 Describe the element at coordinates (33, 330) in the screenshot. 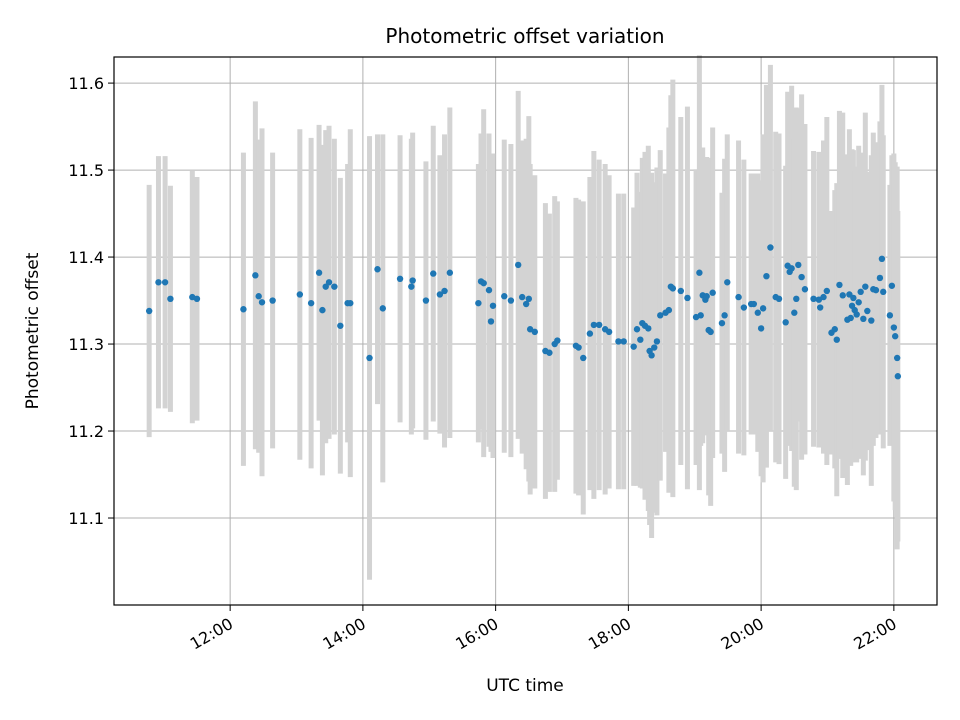

I see `y-axis-label: Photometric offset` at that location.